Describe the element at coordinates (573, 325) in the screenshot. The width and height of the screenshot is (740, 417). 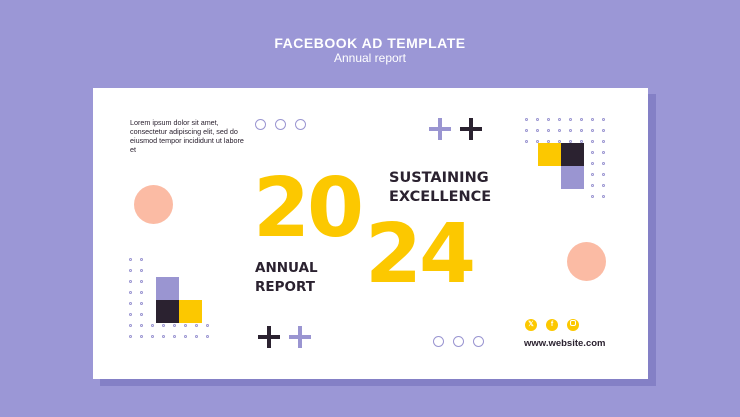
I see `instagram-icon` at that location.